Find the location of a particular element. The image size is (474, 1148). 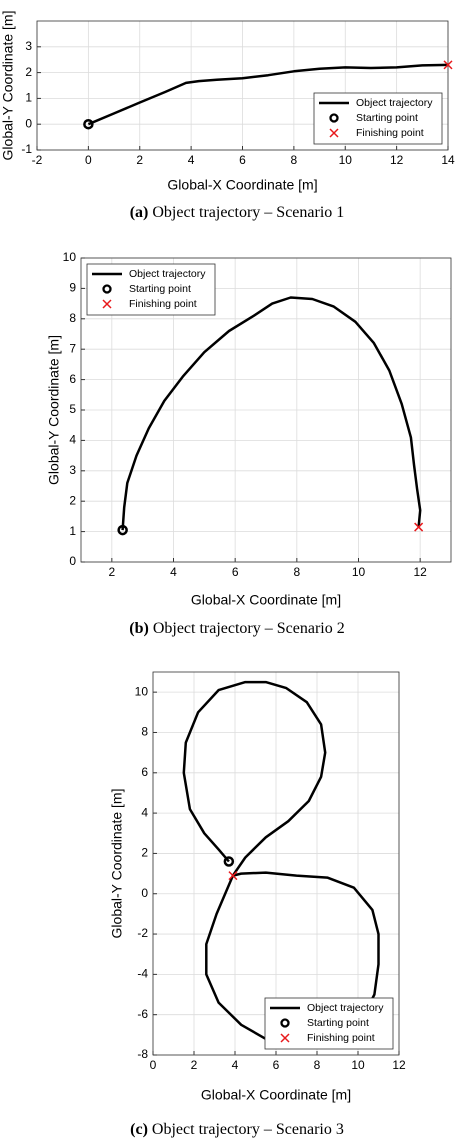

axes-frame is located at coordinates (242, 85).